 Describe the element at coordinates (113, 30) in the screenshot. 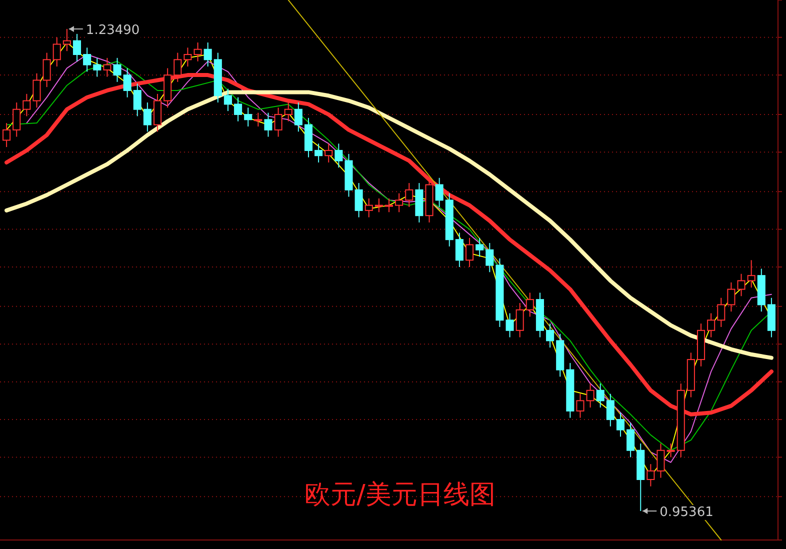

I see `annotation: 1.23490` at that location.